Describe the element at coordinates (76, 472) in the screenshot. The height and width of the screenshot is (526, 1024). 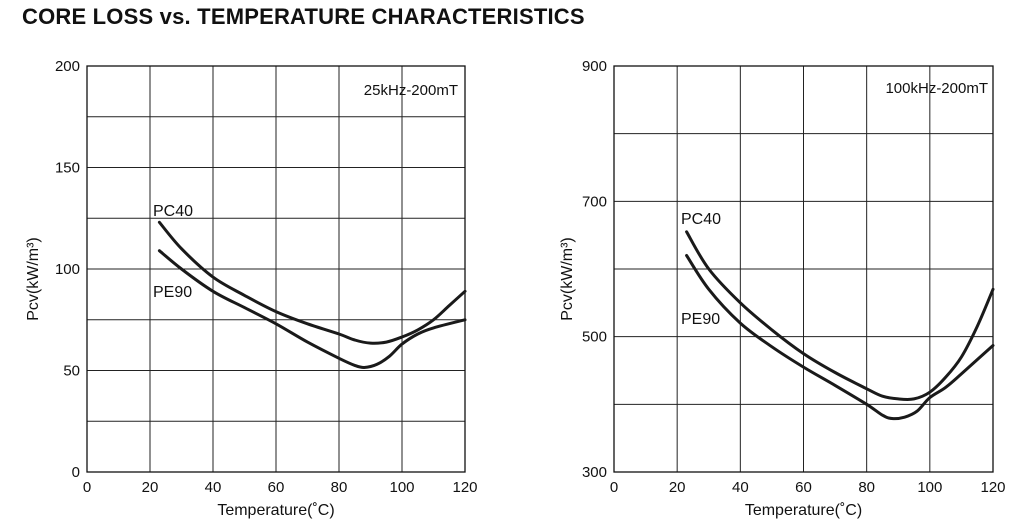
I see `y-tick-label: 0` at that location.